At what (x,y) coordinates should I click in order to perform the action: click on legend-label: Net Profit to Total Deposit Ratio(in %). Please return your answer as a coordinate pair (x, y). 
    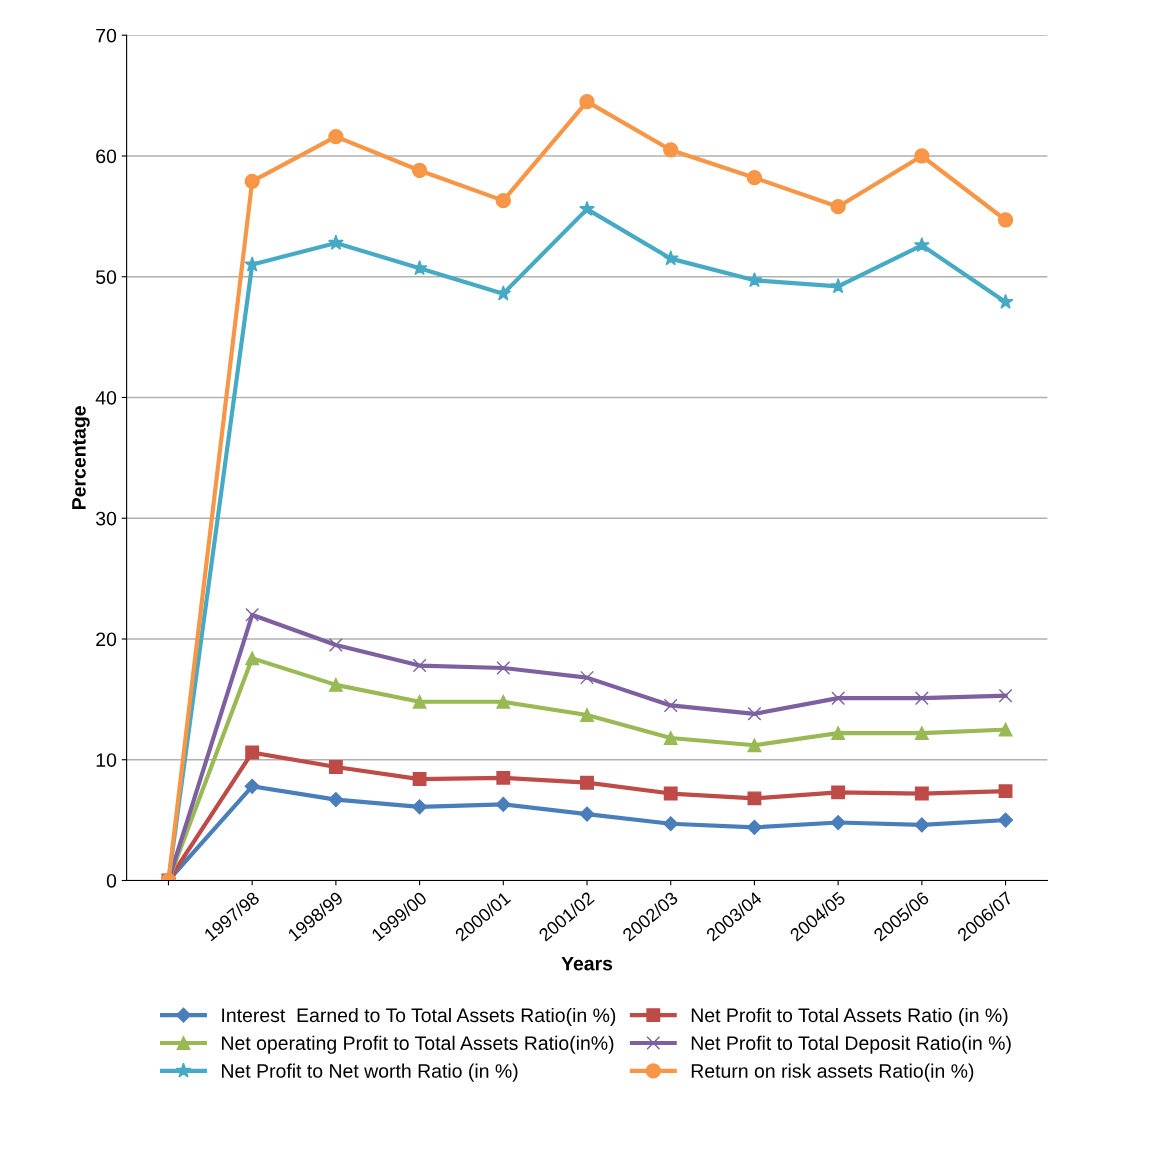
    Looking at the image, I should click on (851, 1044).